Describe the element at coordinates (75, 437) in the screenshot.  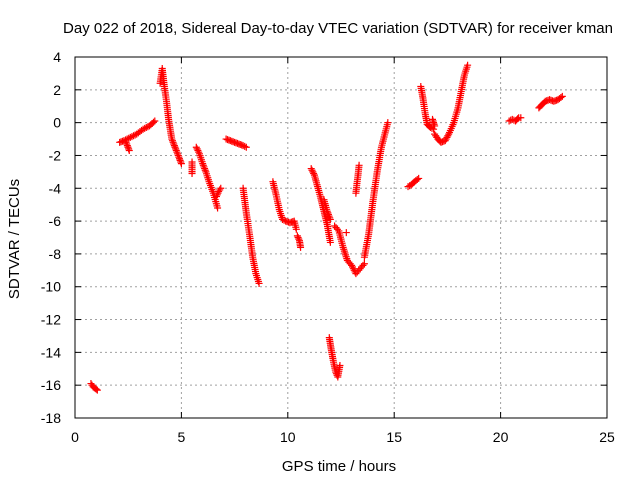
I see `x-tick-label: 0` at that location.